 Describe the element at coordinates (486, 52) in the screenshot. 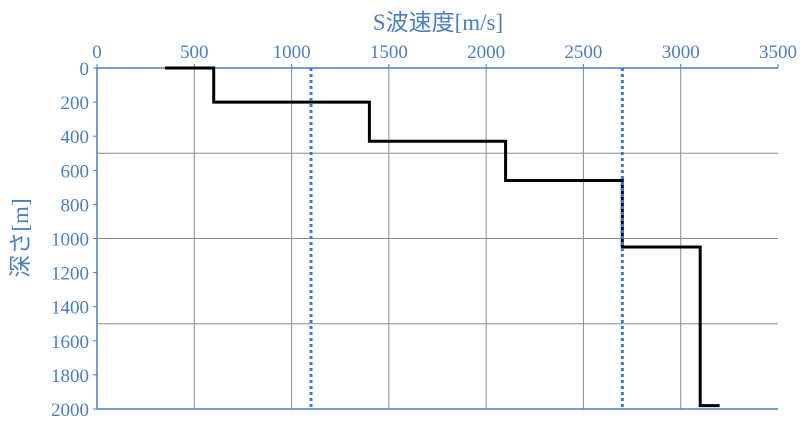

I see `x-tick-label-2000: 2000` at that location.